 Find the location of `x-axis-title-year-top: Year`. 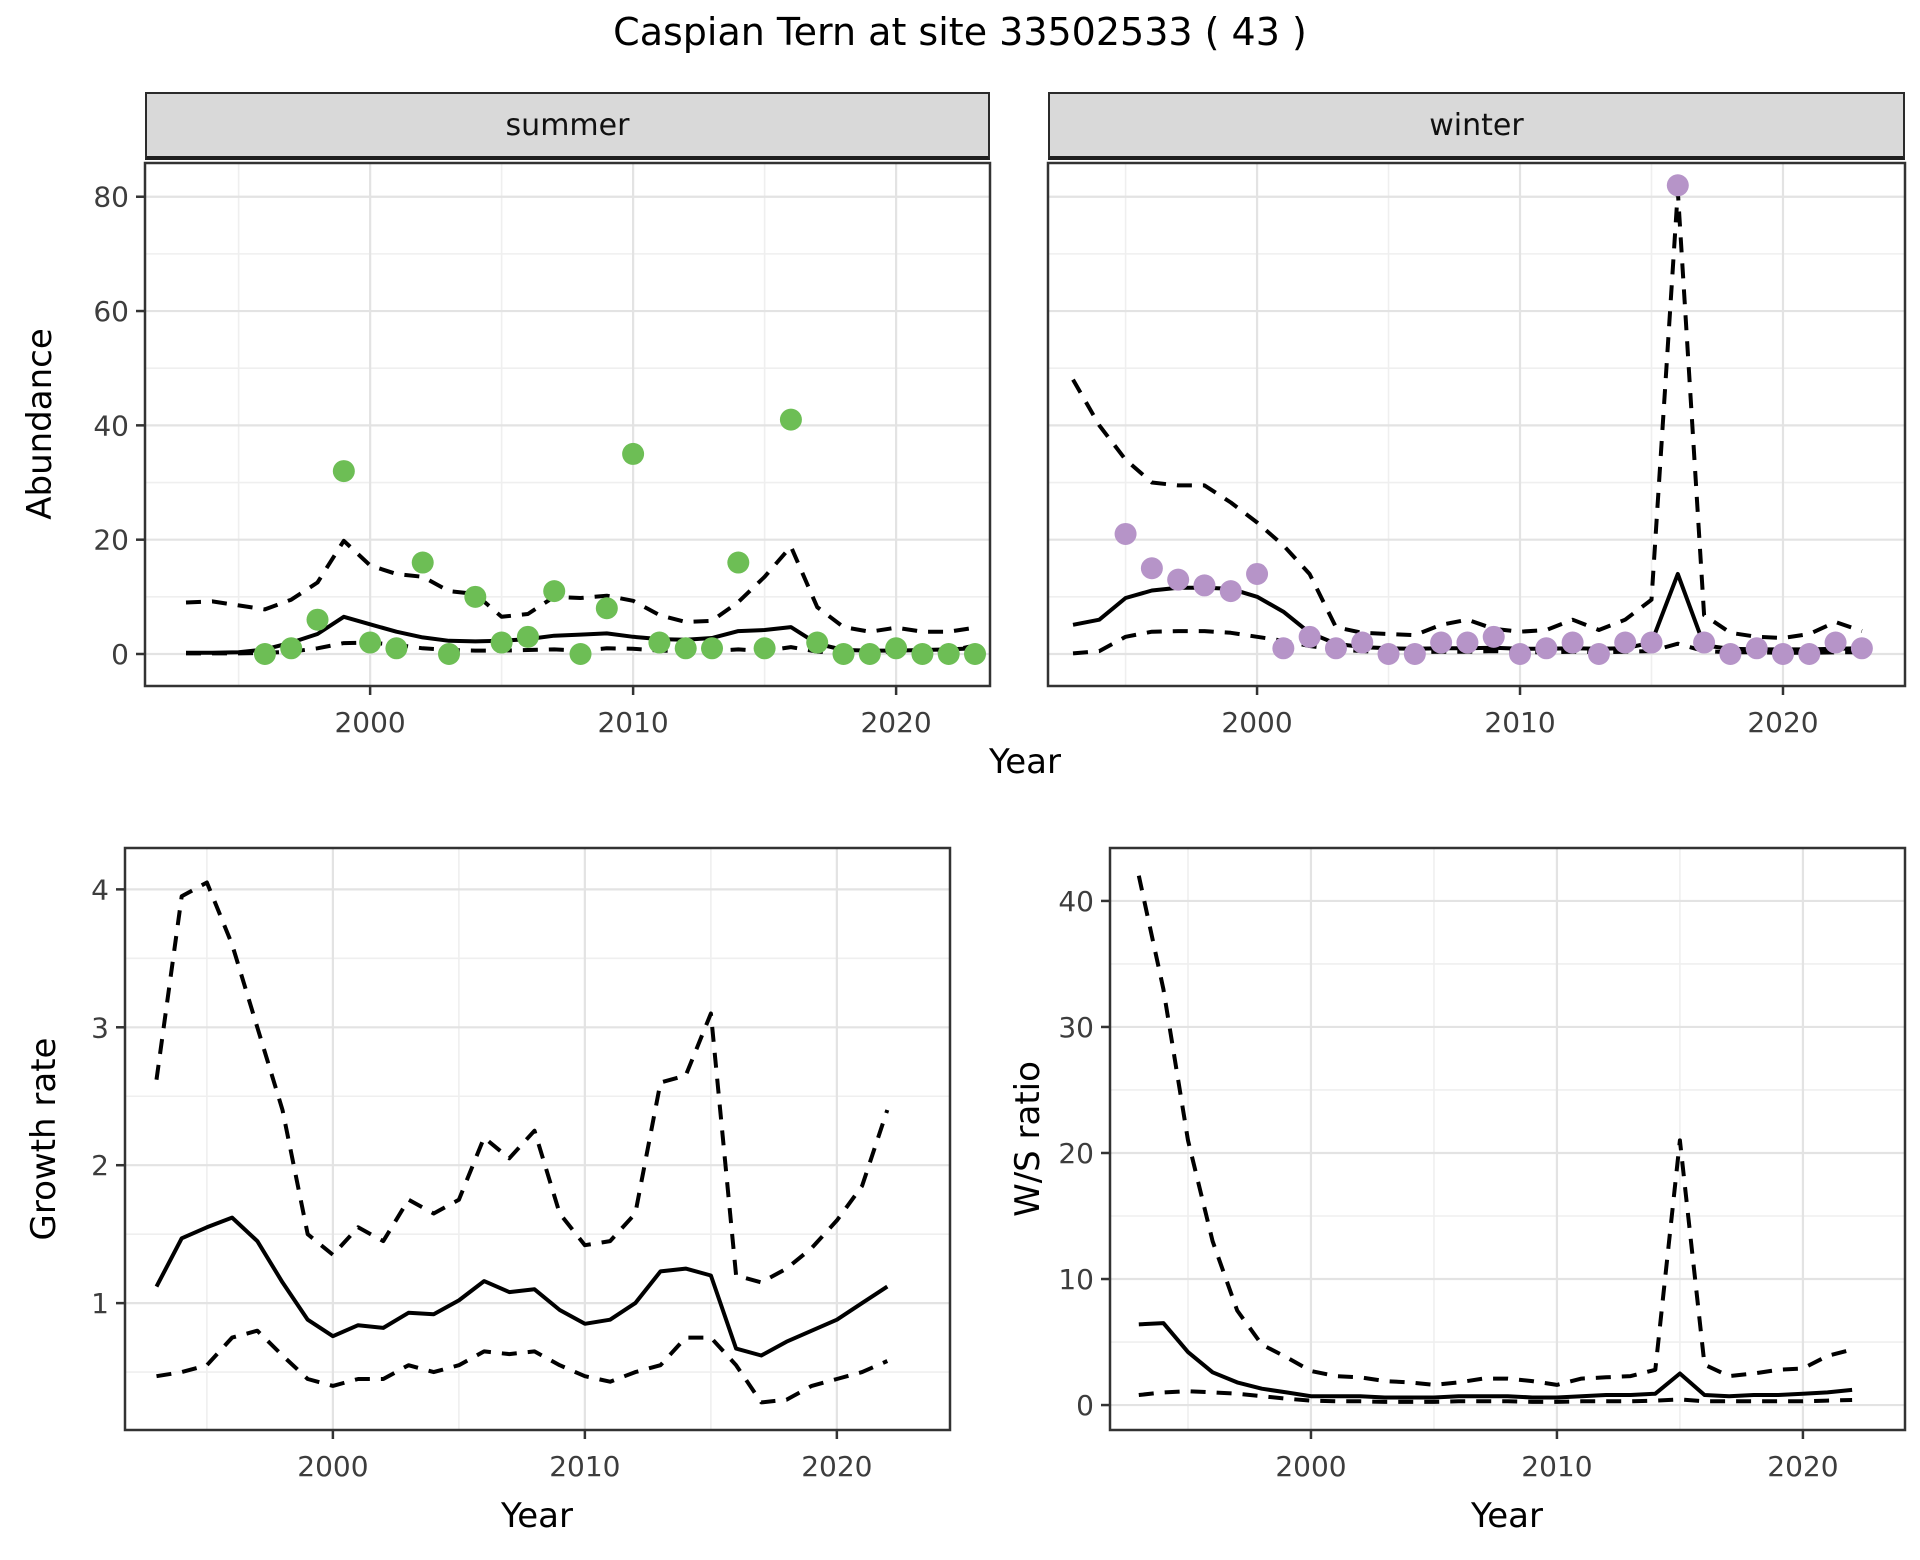

x-axis-title-year-top: Year is located at coordinates (1025, 762).